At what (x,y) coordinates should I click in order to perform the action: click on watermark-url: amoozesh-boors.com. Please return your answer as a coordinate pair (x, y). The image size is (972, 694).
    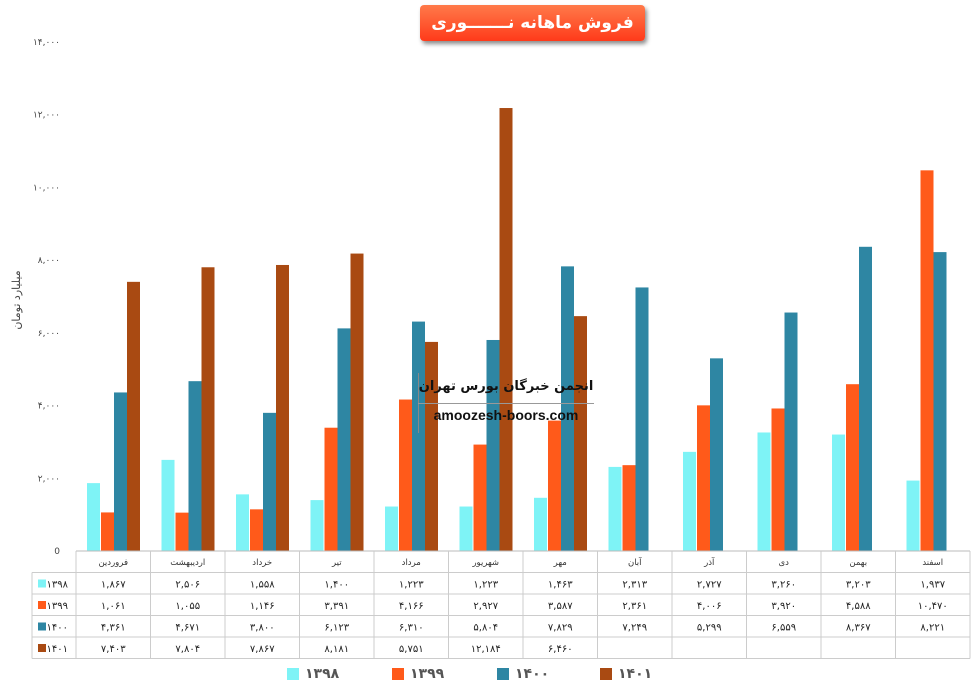
    Looking at the image, I should click on (506, 415).